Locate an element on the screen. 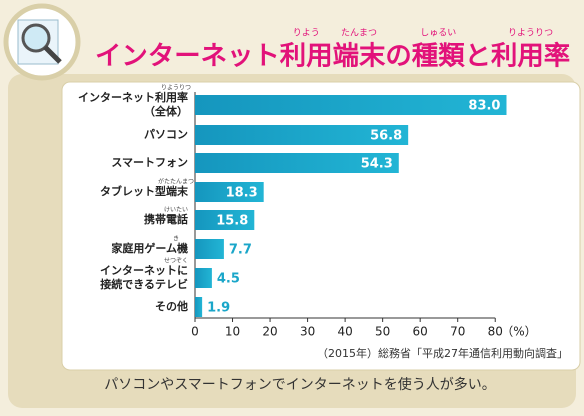 This screenshot has height=416, width=584. y-tick-label: その他 is located at coordinates (171, 306).